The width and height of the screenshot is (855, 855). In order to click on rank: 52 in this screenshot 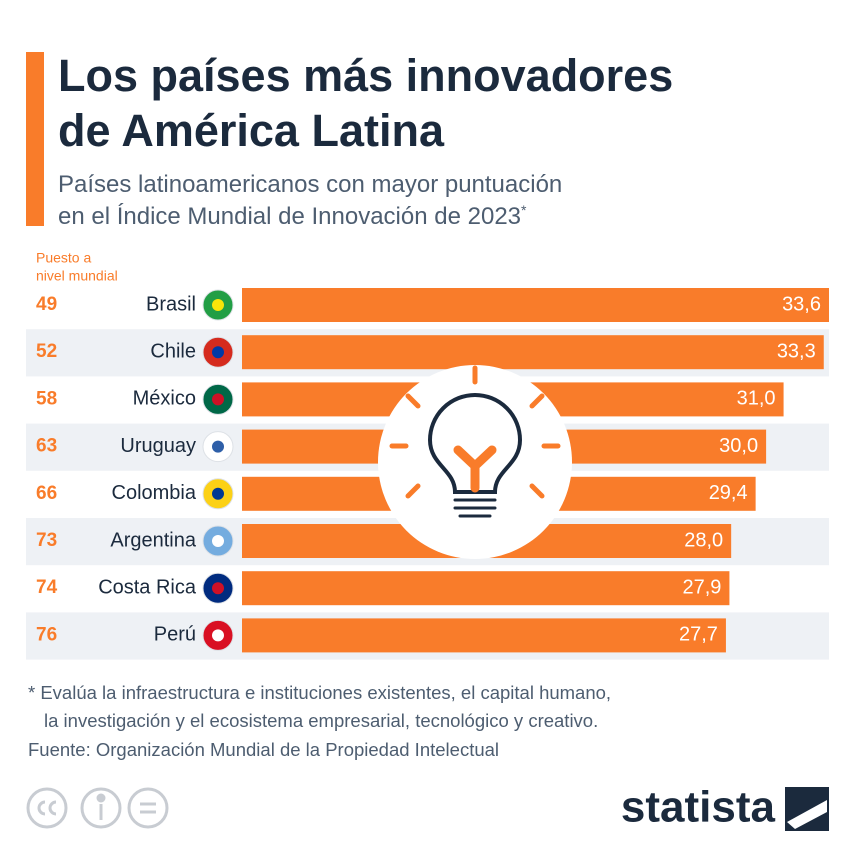, I will do `click(46, 351)`.